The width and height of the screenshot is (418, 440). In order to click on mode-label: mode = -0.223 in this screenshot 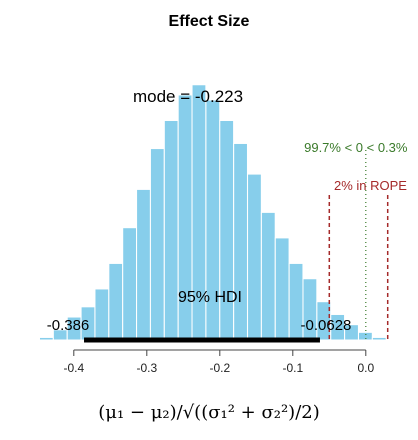, I will do `click(188, 96)`.